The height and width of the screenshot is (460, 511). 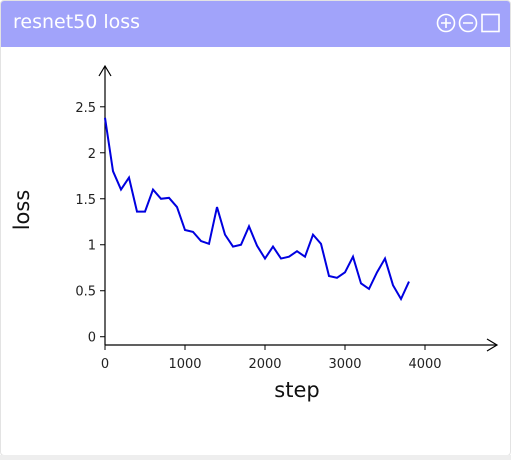 What do you see at coordinates (255, 457) in the screenshot?
I see `panel-footer` at bounding box center [255, 457].